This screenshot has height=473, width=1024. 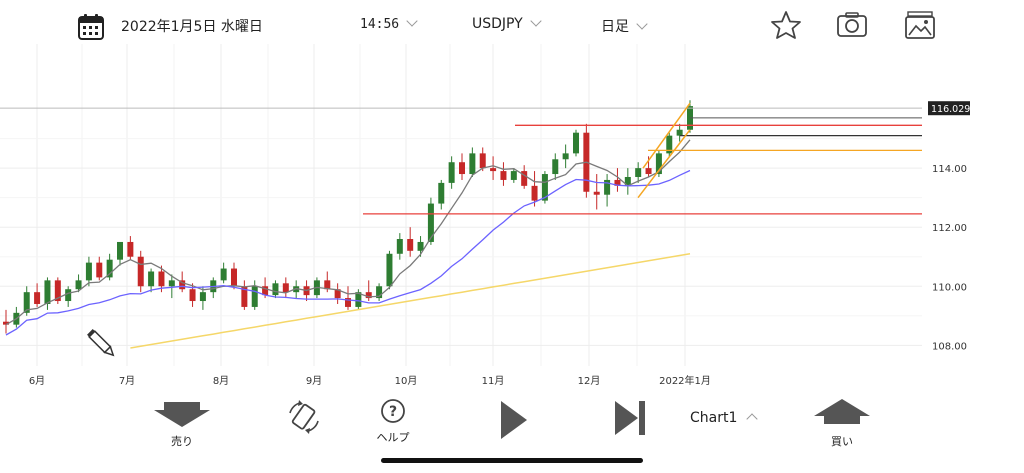 What do you see at coordinates (949, 228) in the screenshot?
I see `y-tick-label: 112.00` at bounding box center [949, 228].